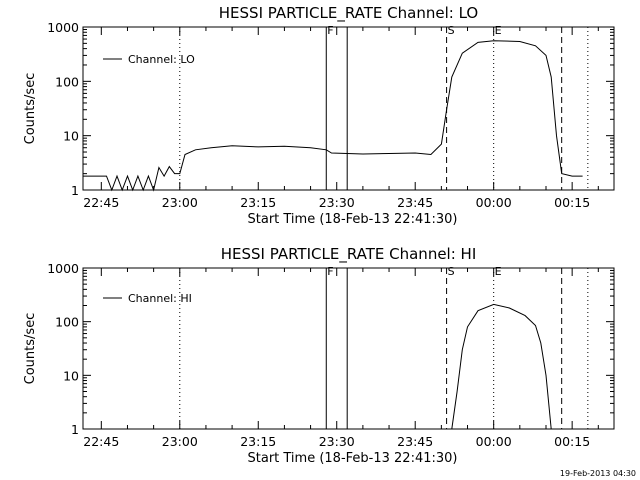 The image size is (640, 480). What do you see at coordinates (349, 254) in the screenshot?
I see `chart-title: HESSI PARTICLE_RATE Channel: HI` at bounding box center [349, 254].